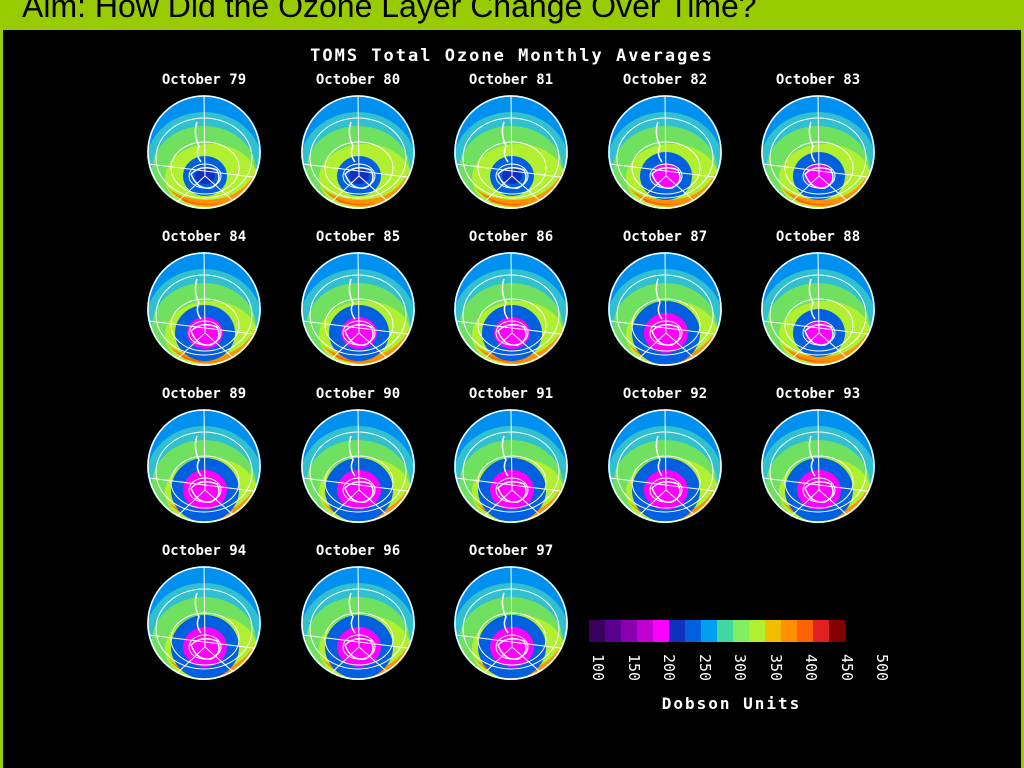 The height and width of the screenshot is (768, 1024). Describe the element at coordinates (818, 80) in the screenshot. I see `panel-label: October 83` at that location.